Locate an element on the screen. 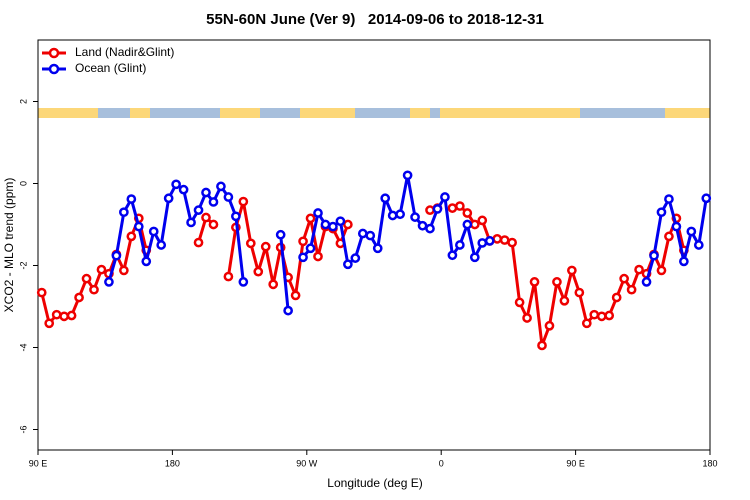  x-axis-label: Longitude (deg E) is located at coordinates (374, 483).